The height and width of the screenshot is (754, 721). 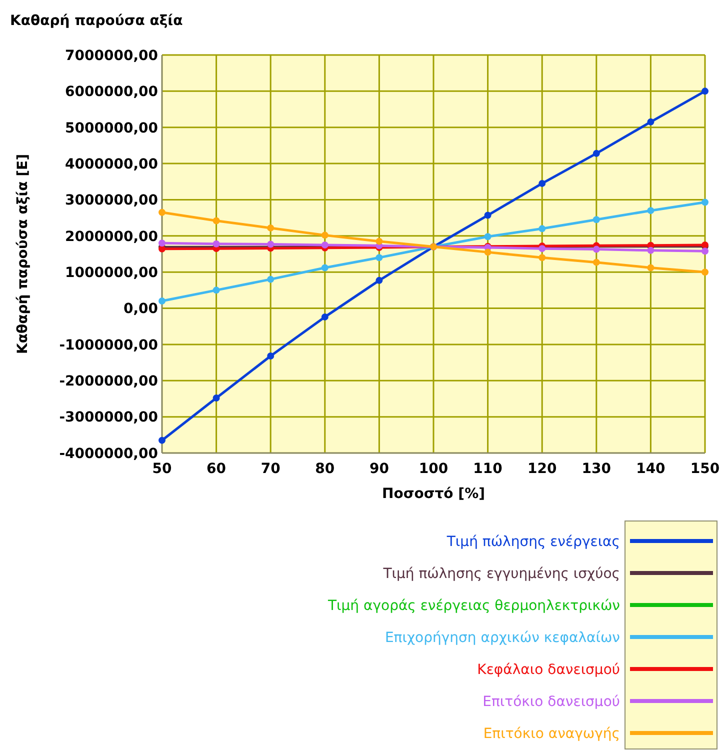 What do you see at coordinates (651, 469) in the screenshot?
I see `x-tick-label: 140` at bounding box center [651, 469].